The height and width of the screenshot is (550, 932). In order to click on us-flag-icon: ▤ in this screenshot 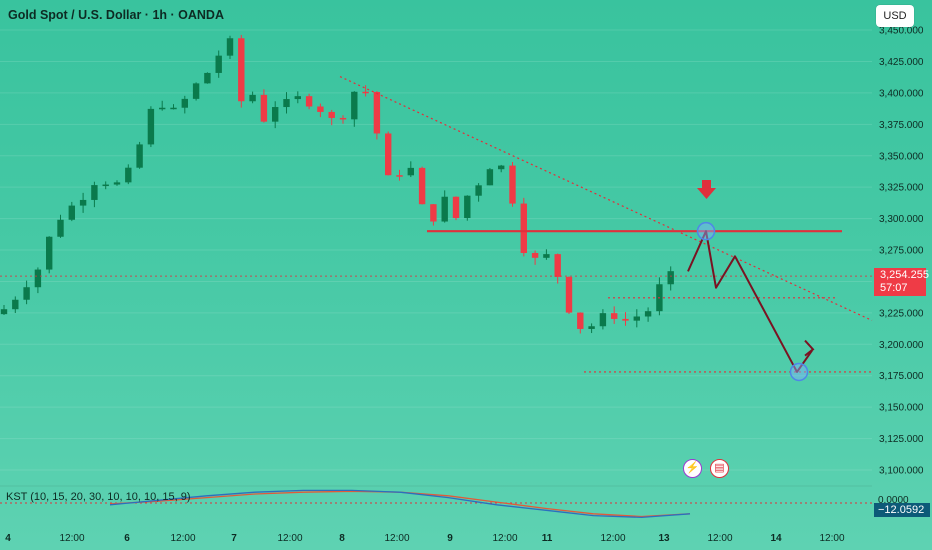, I will do `click(719, 468)`.